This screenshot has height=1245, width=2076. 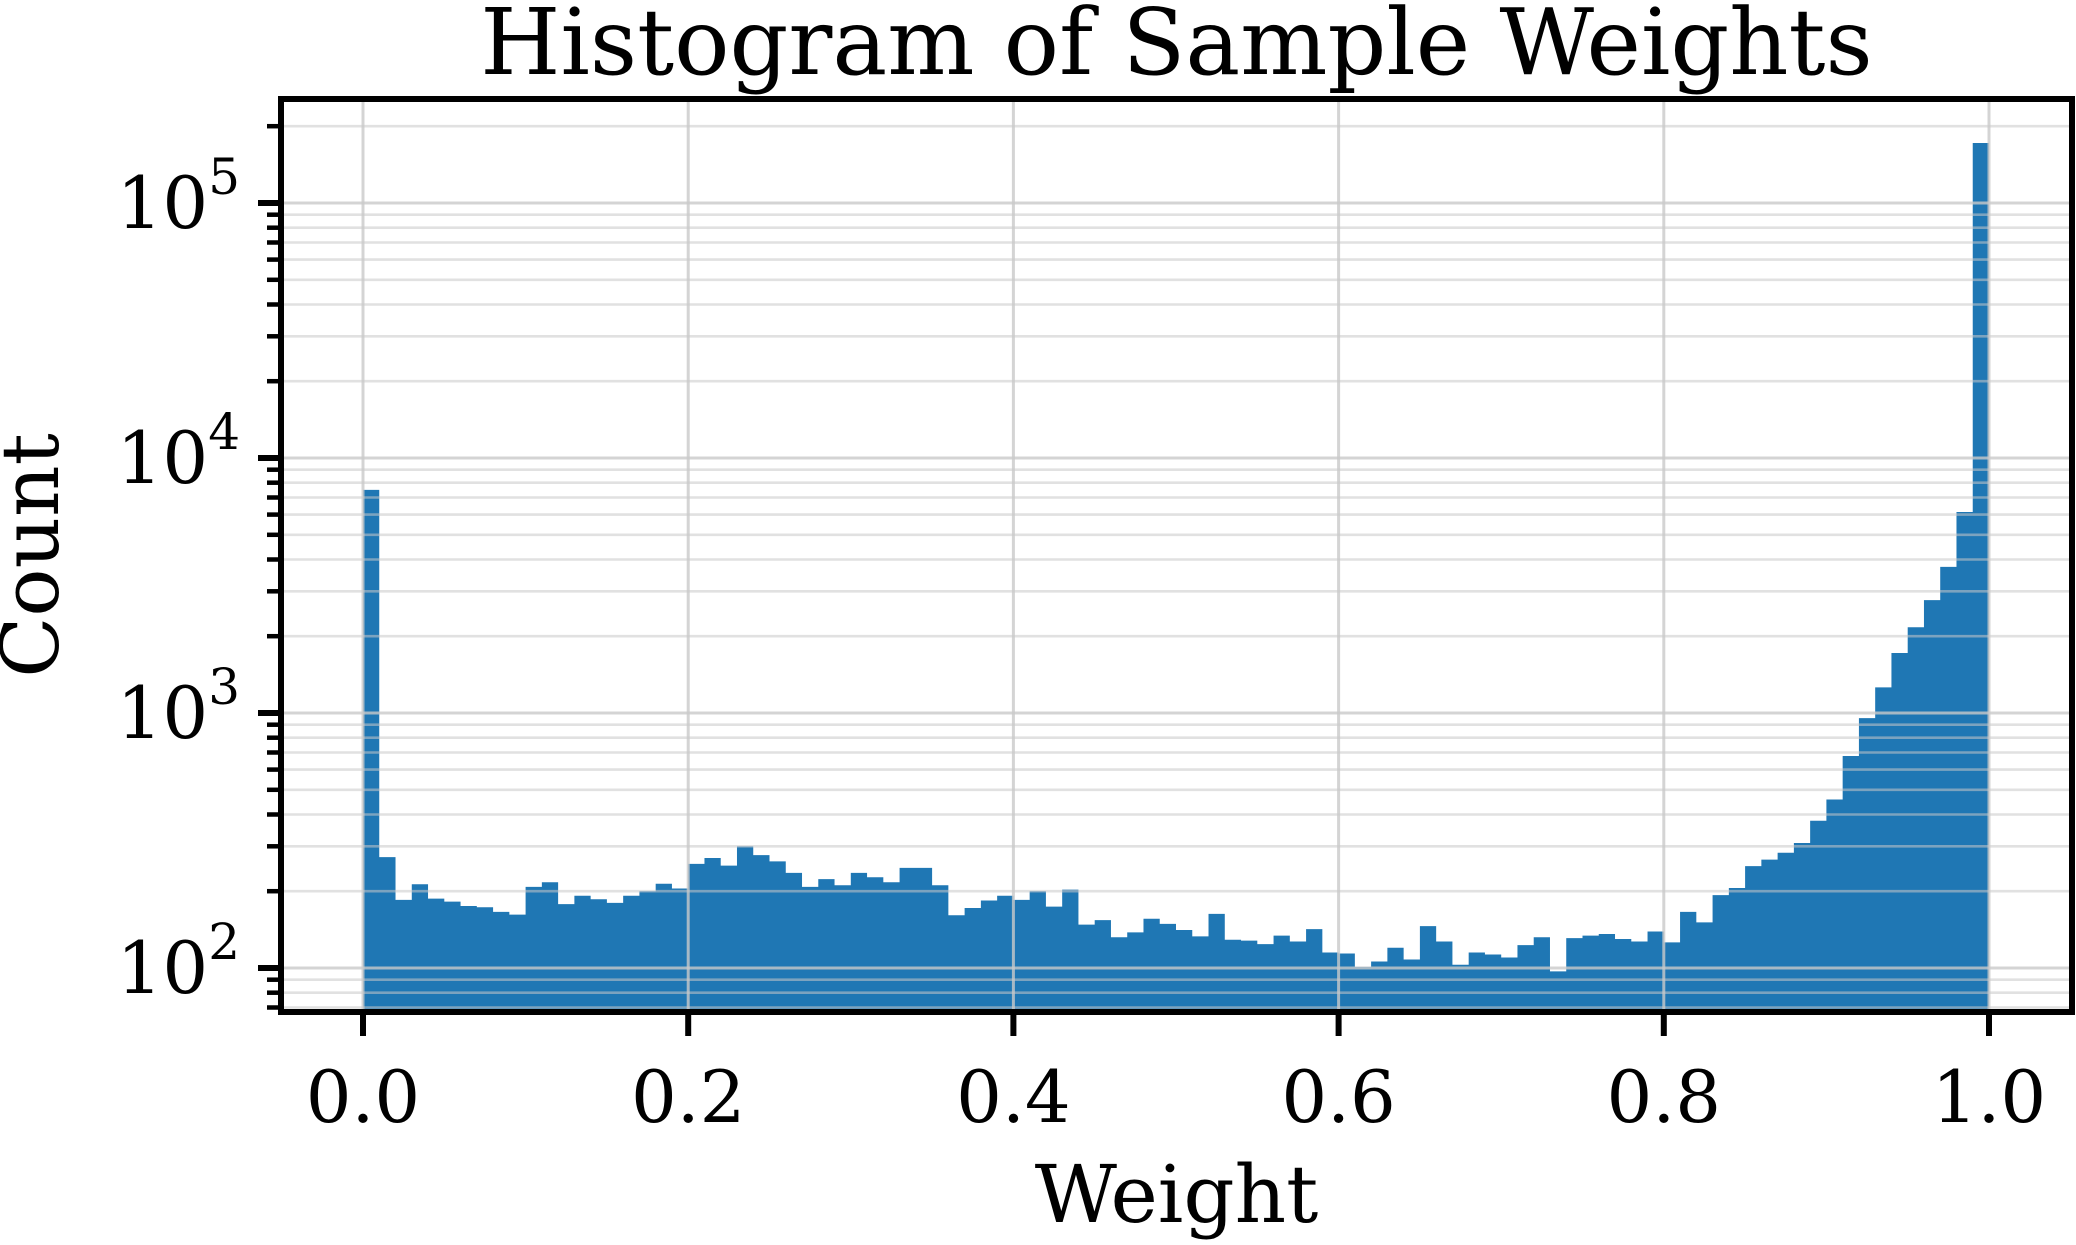 What do you see at coordinates (688, 1097) in the screenshot?
I see `x-tick-label: 0.2` at bounding box center [688, 1097].